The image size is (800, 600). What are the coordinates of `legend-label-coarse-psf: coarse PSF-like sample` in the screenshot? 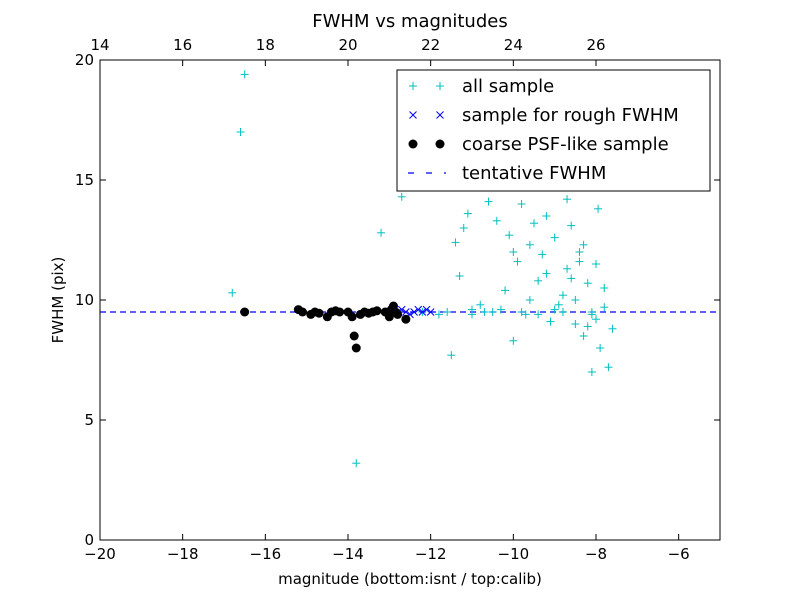 It's located at (565, 144).